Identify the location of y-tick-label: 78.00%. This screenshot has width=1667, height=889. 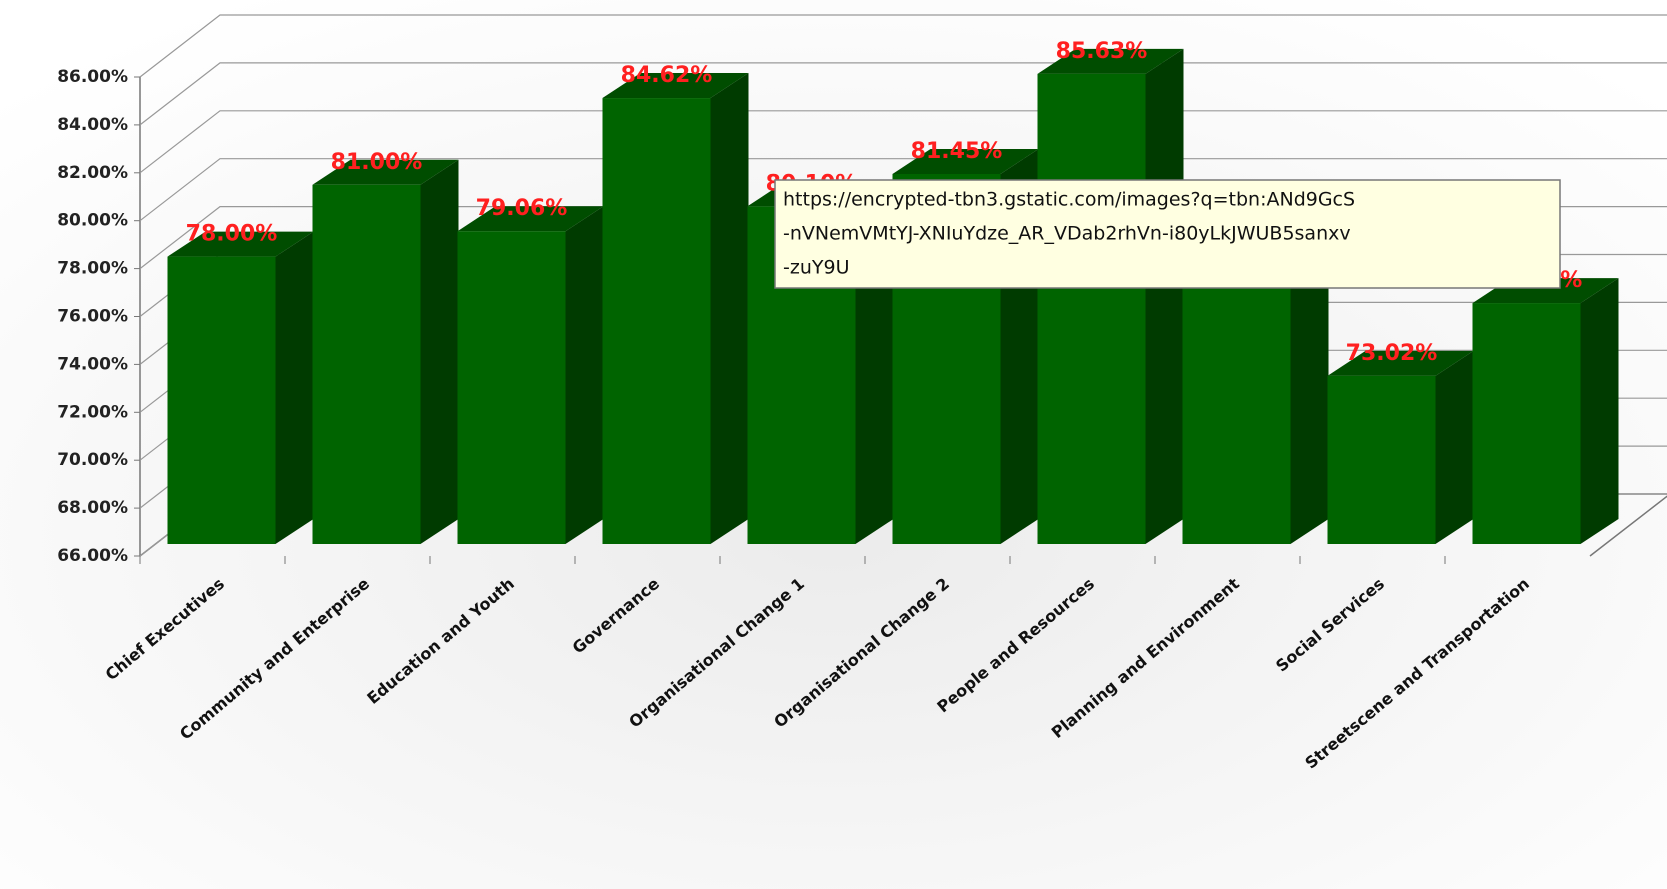
(92, 269).